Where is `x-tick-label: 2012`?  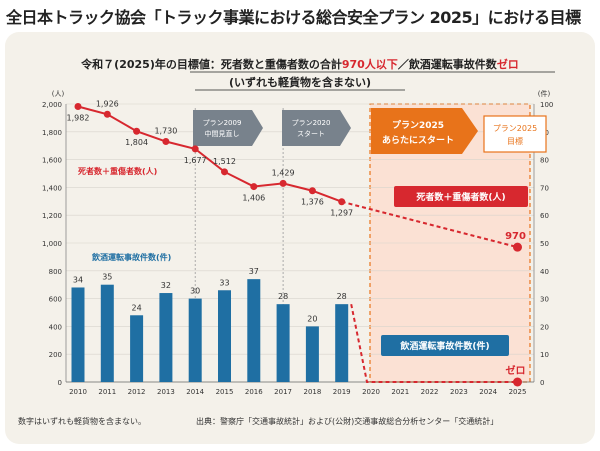 x-tick-label: 2012 is located at coordinates (137, 392).